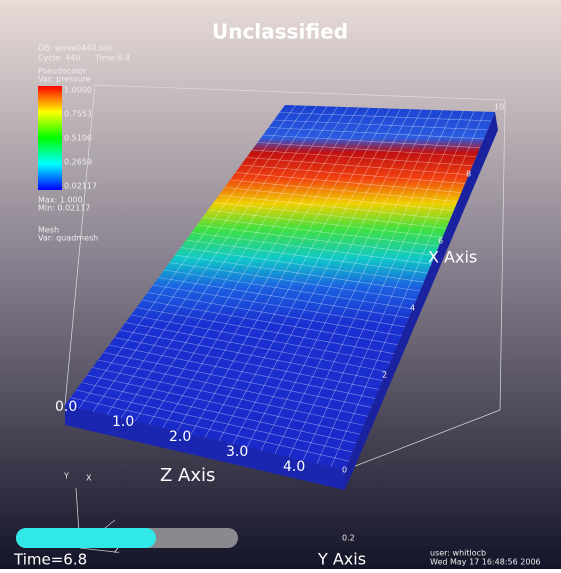 The width and height of the screenshot is (561, 573). Describe the element at coordinates (62, 71) in the screenshot. I see `legend-plot: Pseudocolor` at that location.